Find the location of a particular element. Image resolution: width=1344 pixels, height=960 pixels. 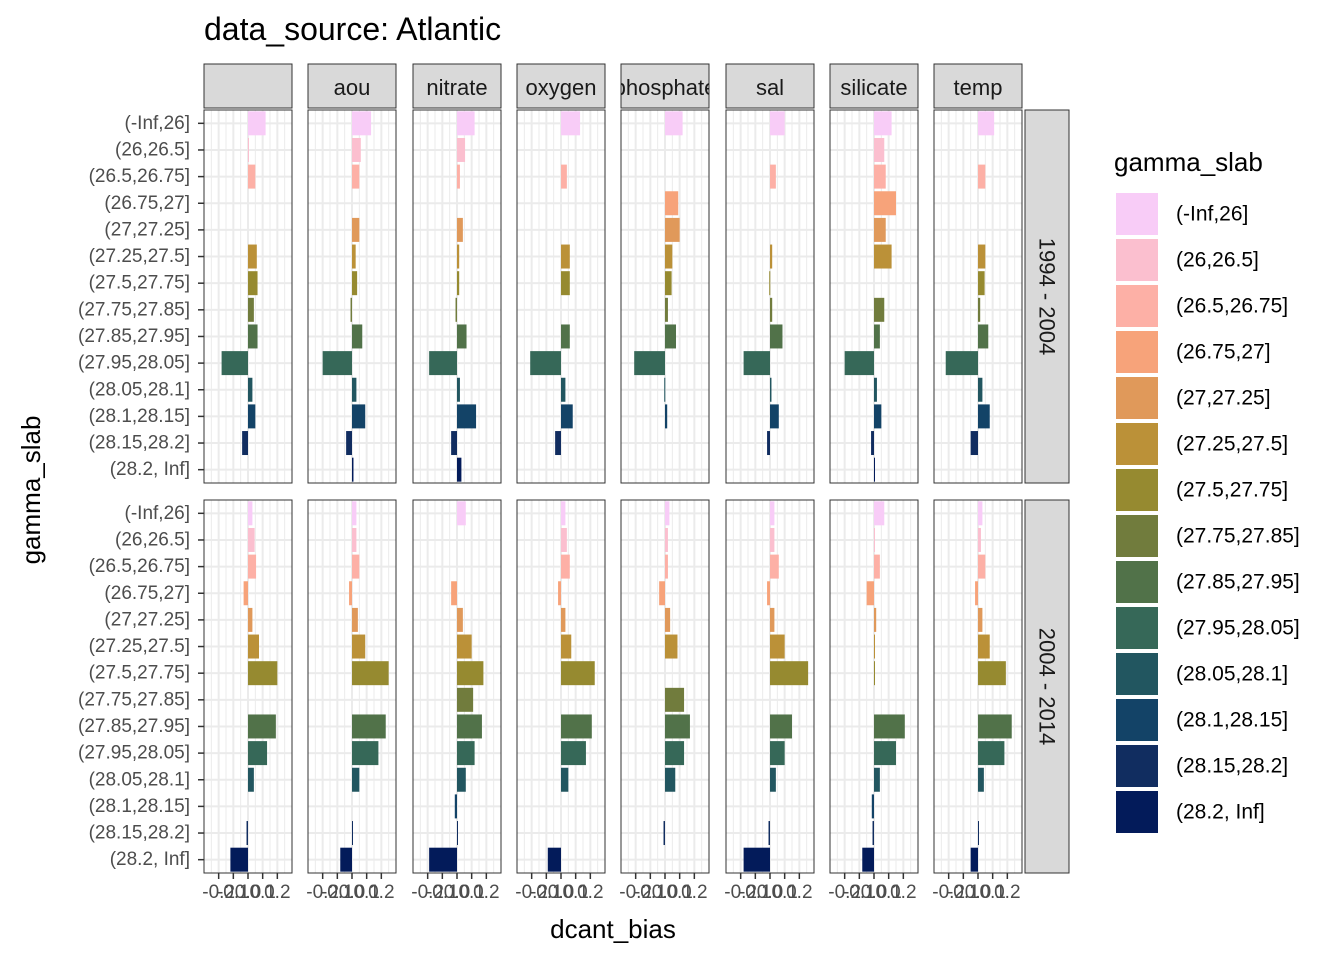

y-tick-label: (26.75,27] is located at coordinates (147, 593).